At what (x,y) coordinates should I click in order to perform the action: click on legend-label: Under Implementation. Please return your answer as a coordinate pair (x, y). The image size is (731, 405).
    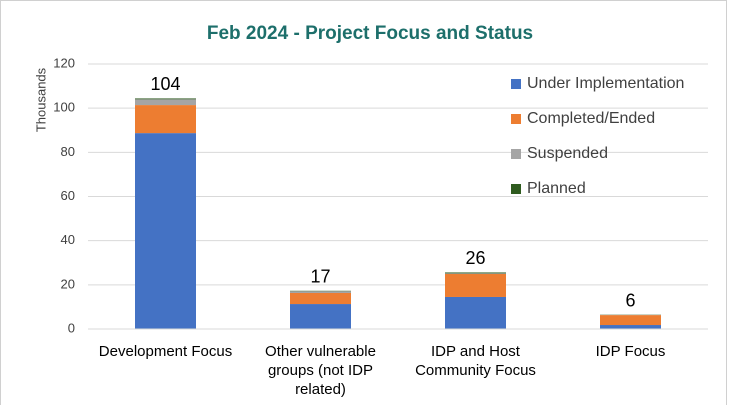
    Looking at the image, I should click on (605, 83).